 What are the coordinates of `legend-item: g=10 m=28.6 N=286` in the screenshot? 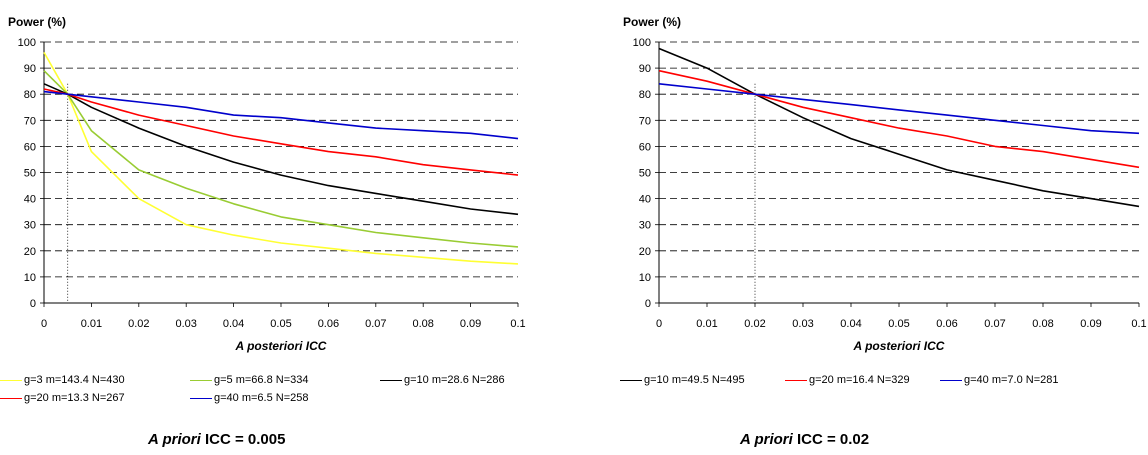 It's located at (442, 380).